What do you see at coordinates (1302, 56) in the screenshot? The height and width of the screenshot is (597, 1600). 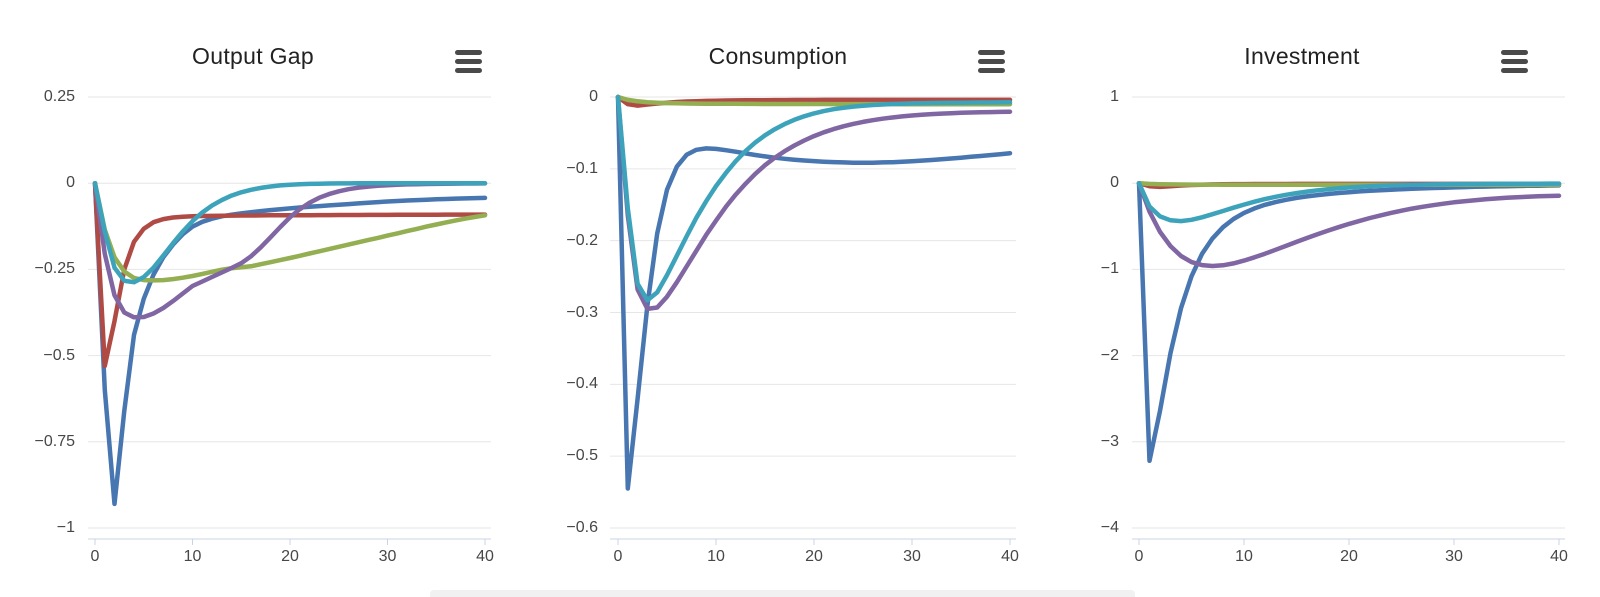 I see `chart-title-investment: Investment` at bounding box center [1302, 56].